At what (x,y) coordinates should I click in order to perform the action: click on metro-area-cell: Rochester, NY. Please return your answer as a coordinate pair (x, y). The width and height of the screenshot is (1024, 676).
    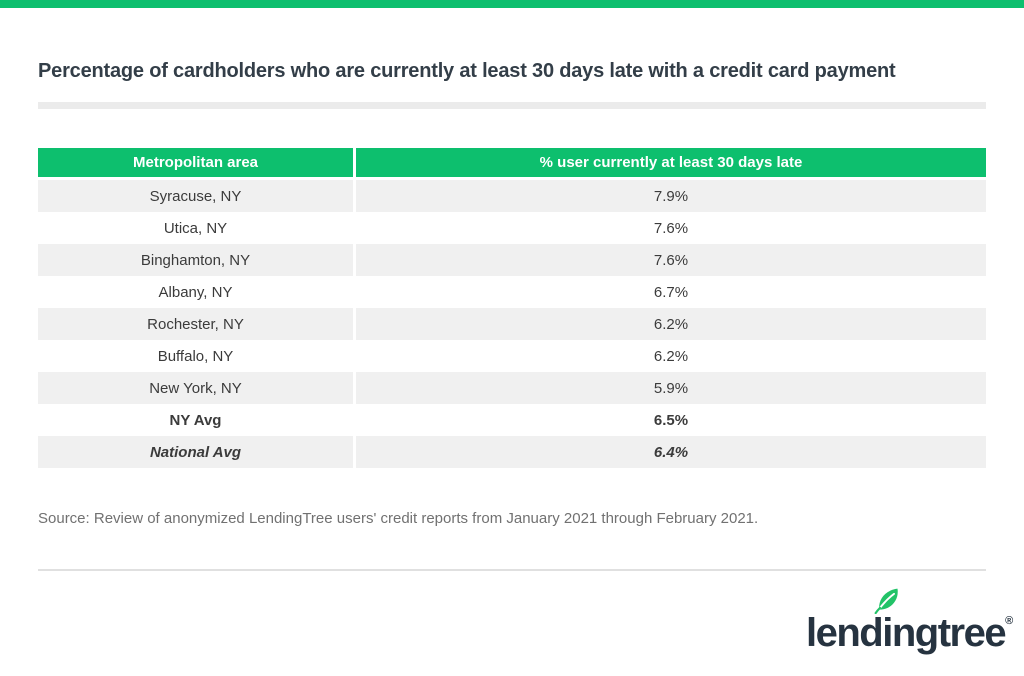
    Looking at the image, I should click on (197, 324).